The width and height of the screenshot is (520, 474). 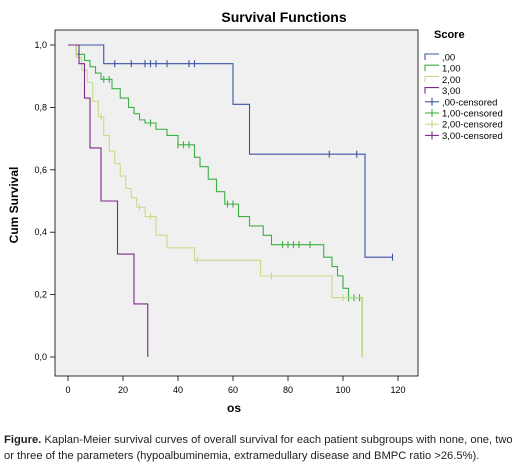 I want to click on legend-item: 1,00, so click(x=442, y=69).